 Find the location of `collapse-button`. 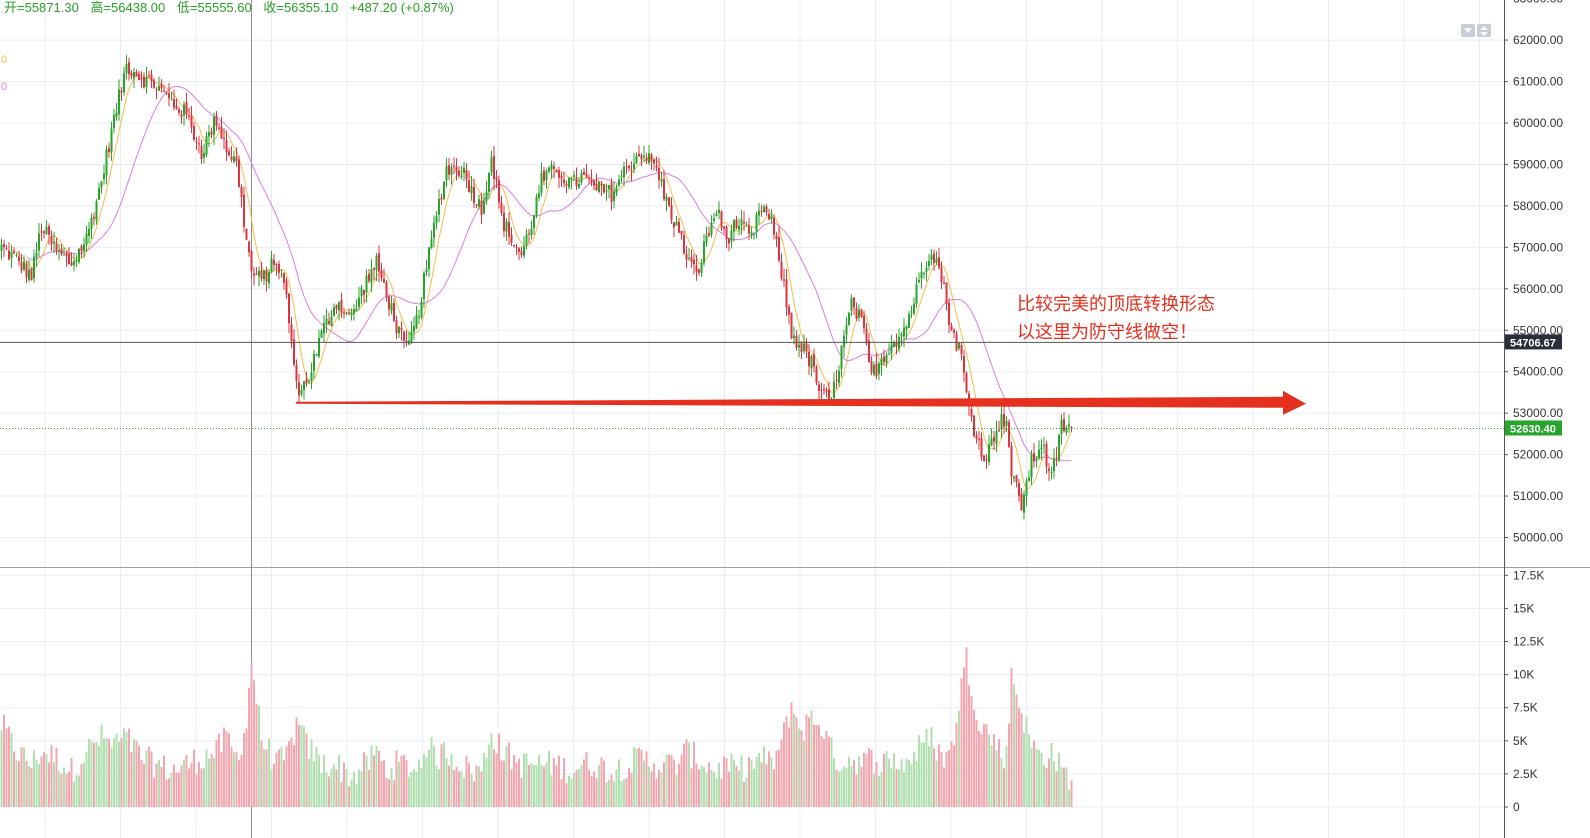

collapse-button is located at coordinates (1468, 30).